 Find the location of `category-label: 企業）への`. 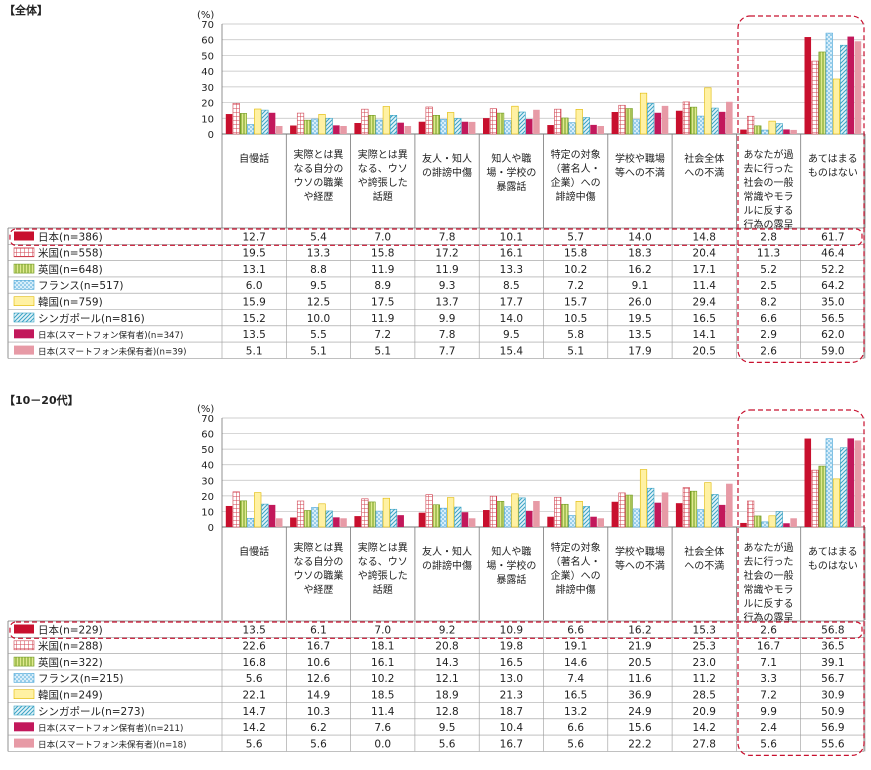

category-label: 企業）への is located at coordinates (576, 575).